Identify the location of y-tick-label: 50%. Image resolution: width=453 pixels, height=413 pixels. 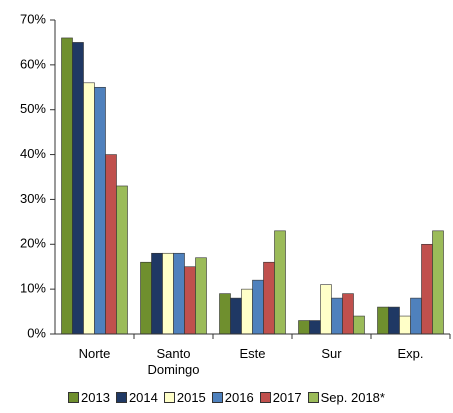
(33, 108).